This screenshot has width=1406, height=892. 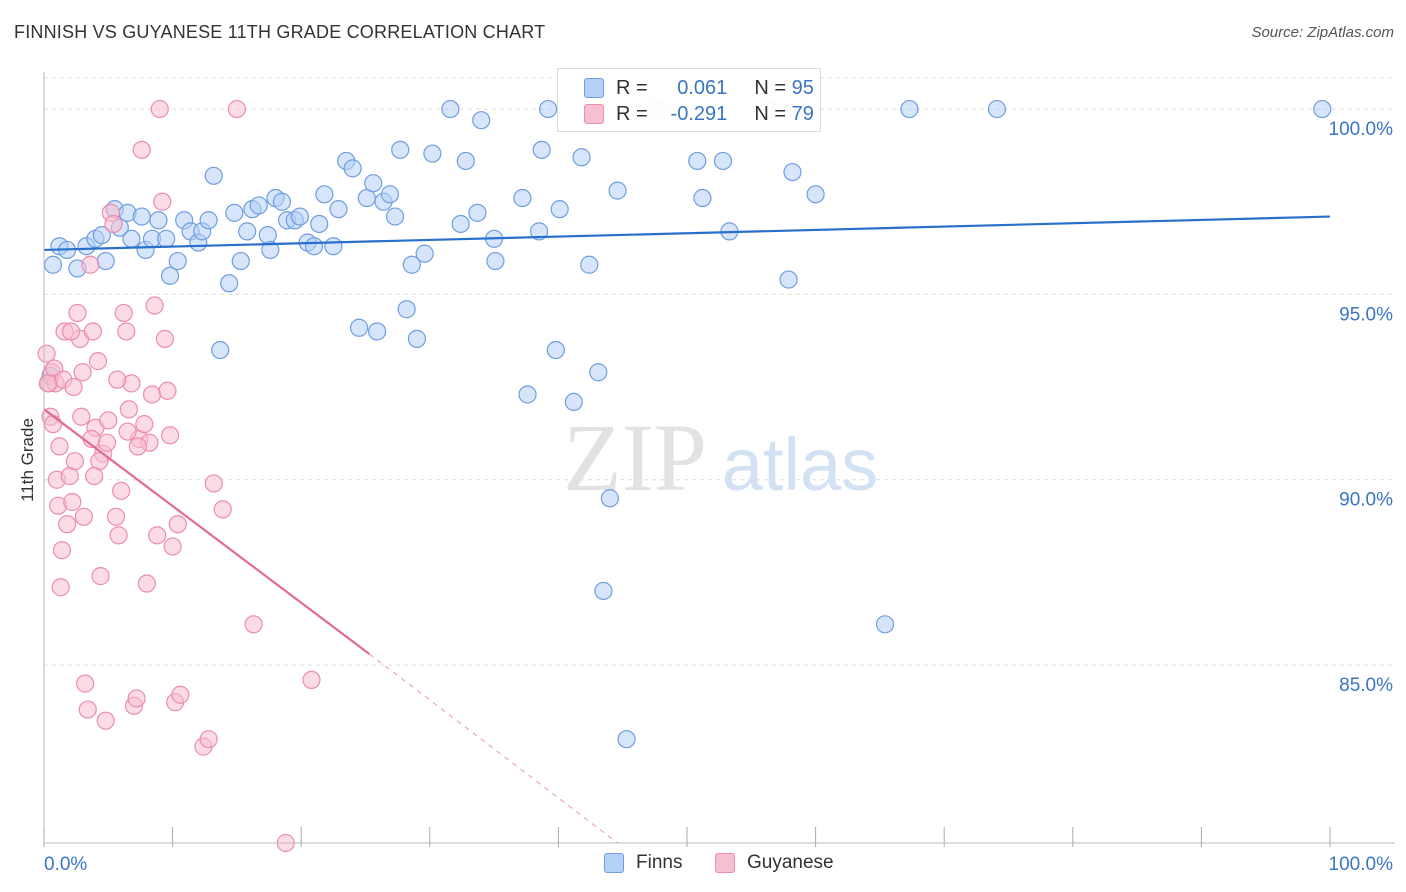 I want to click on guyanese-r-label: R =, so click(x=632, y=113).